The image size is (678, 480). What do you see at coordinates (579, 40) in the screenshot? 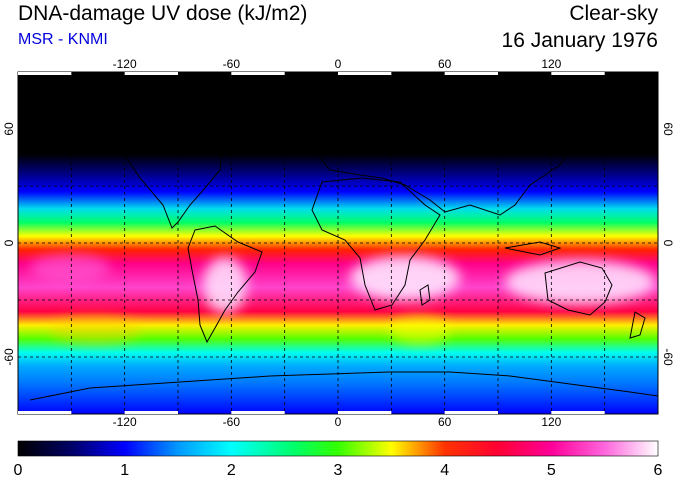
I see `date-label: 16 January 1976` at bounding box center [579, 40].